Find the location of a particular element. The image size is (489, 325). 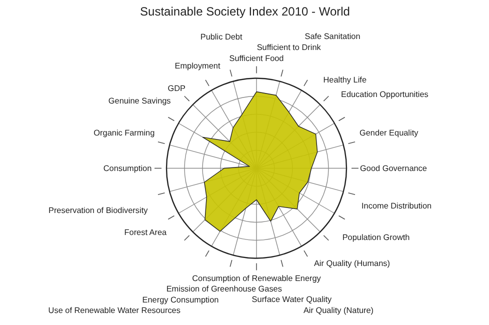

spoke-label: Consumption is located at coordinates (127, 168).